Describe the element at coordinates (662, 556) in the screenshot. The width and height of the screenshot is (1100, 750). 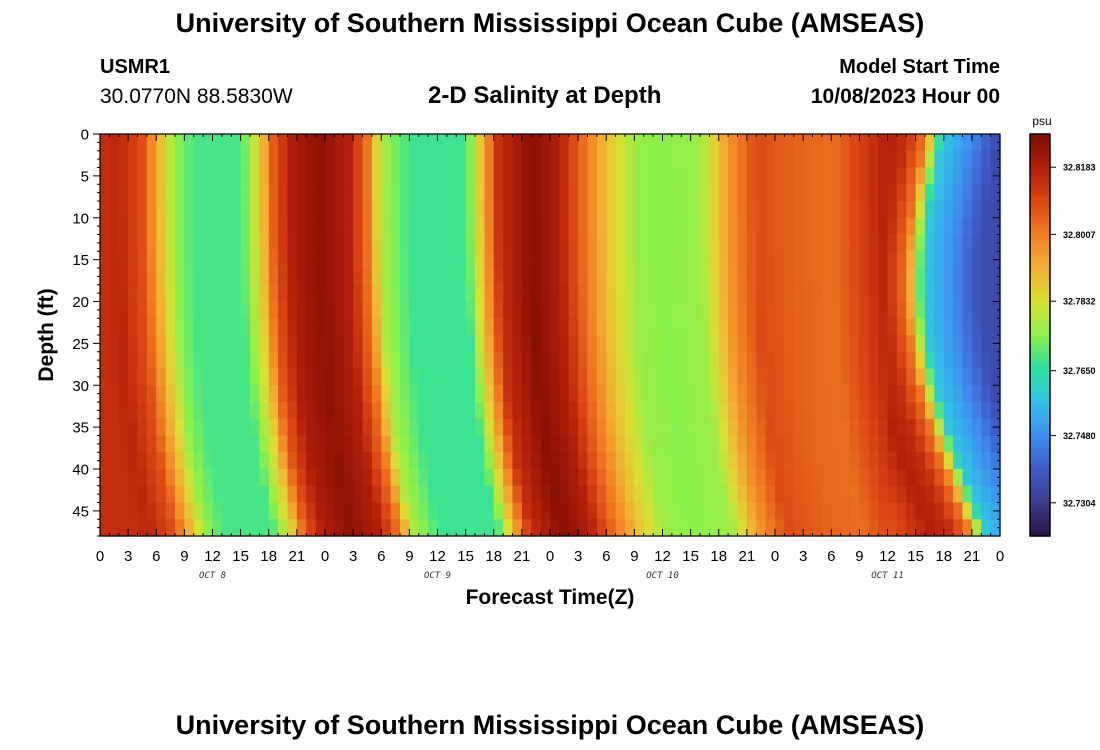
I see `x-tick-label: 12` at that location.